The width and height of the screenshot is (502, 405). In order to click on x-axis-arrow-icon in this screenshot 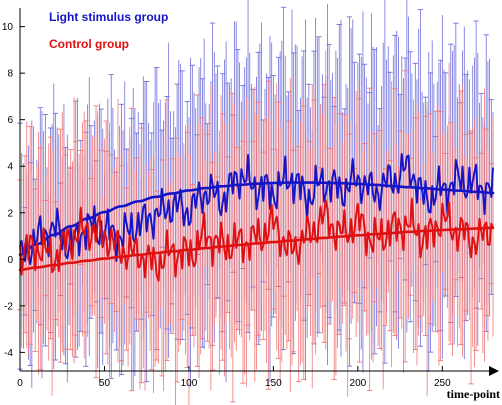, I will do `click(494, 371)`.